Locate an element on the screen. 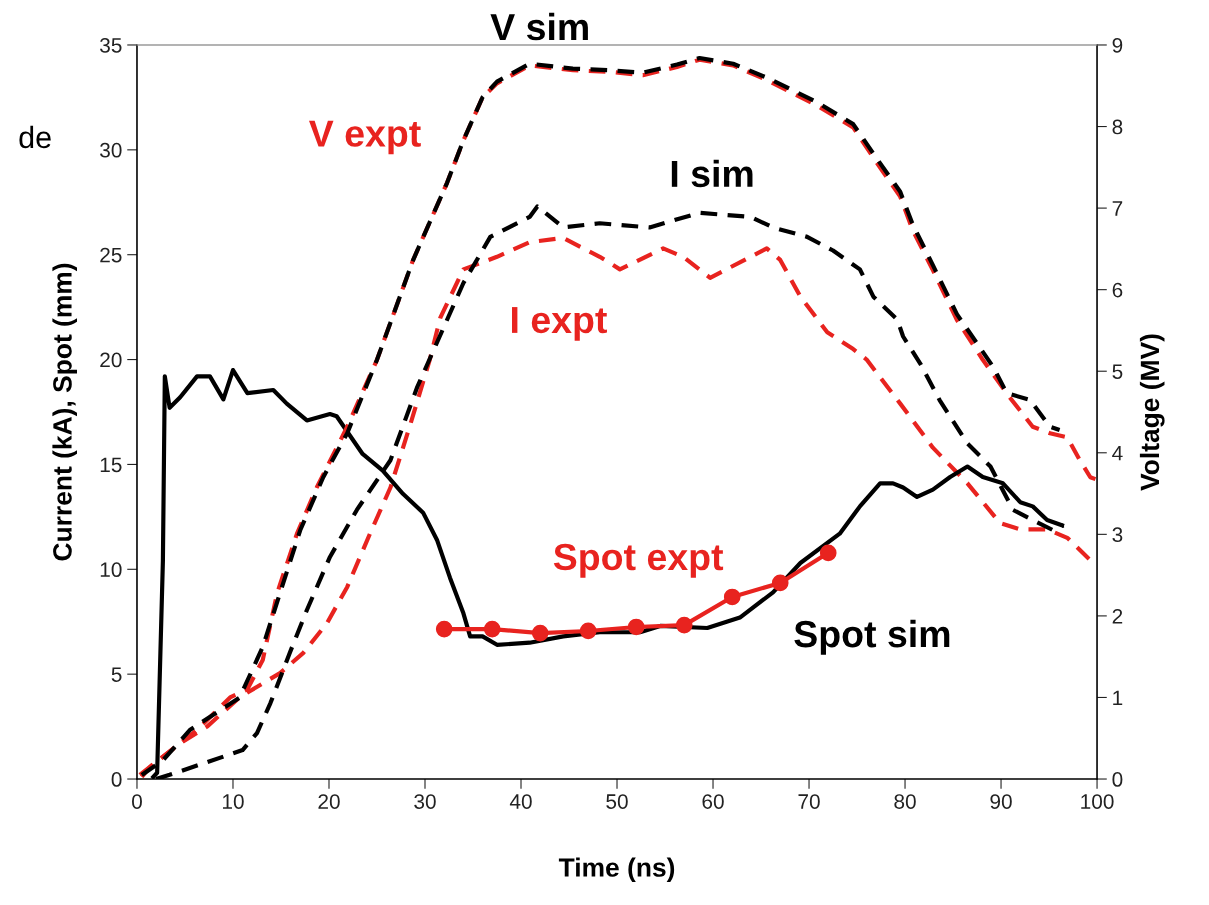  x-tick-label: 10 is located at coordinates (233, 801).